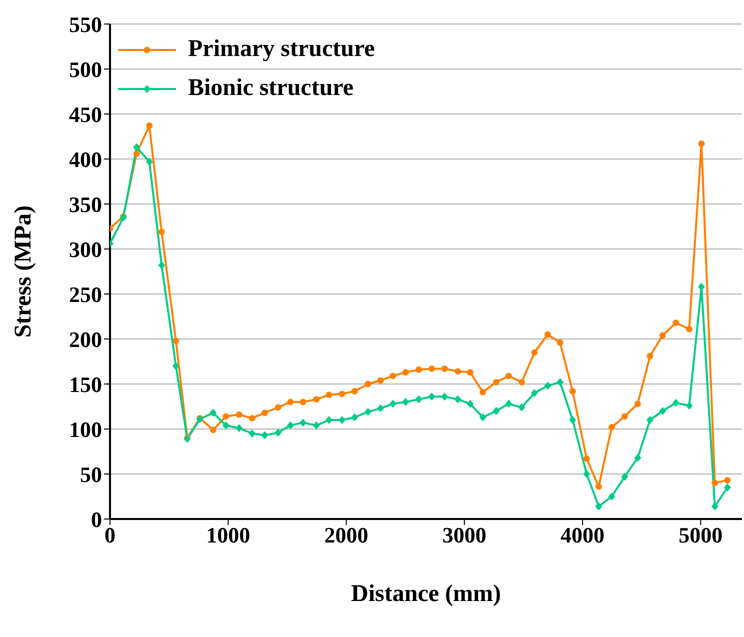 Image resolution: width=744 pixels, height=637 pixels. I want to click on y-tick-label: 200, so click(85, 339).